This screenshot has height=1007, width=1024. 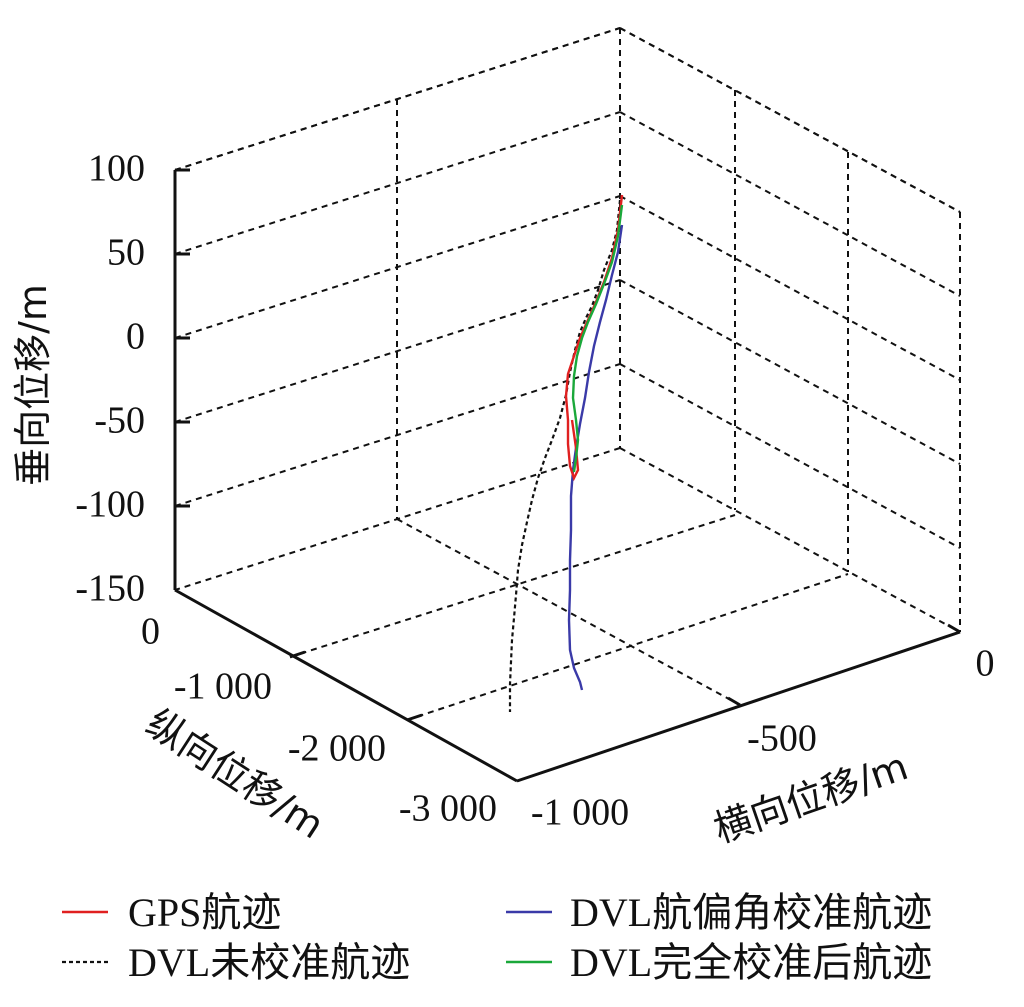 I want to click on legend-item-dvl-fully-calibrated: DVL完全校准后航迹, so click(x=719, y=962).